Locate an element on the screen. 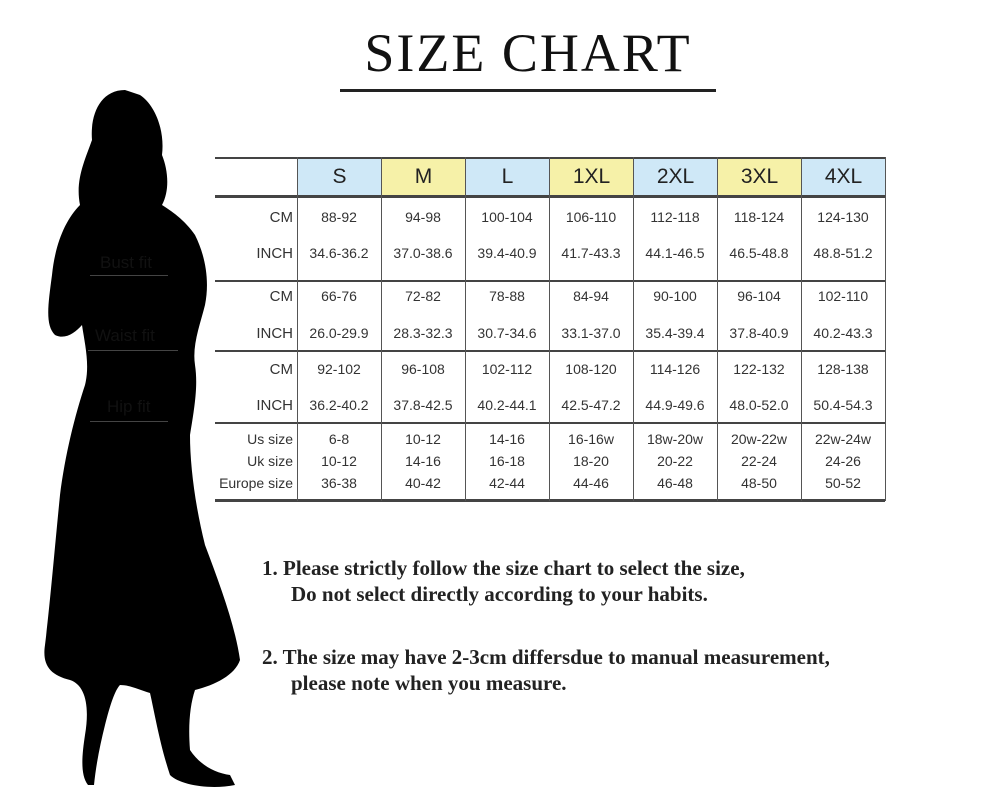 The width and height of the screenshot is (1000, 792). table-cell: 40.2-43.3 is located at coordinates (843, 333).